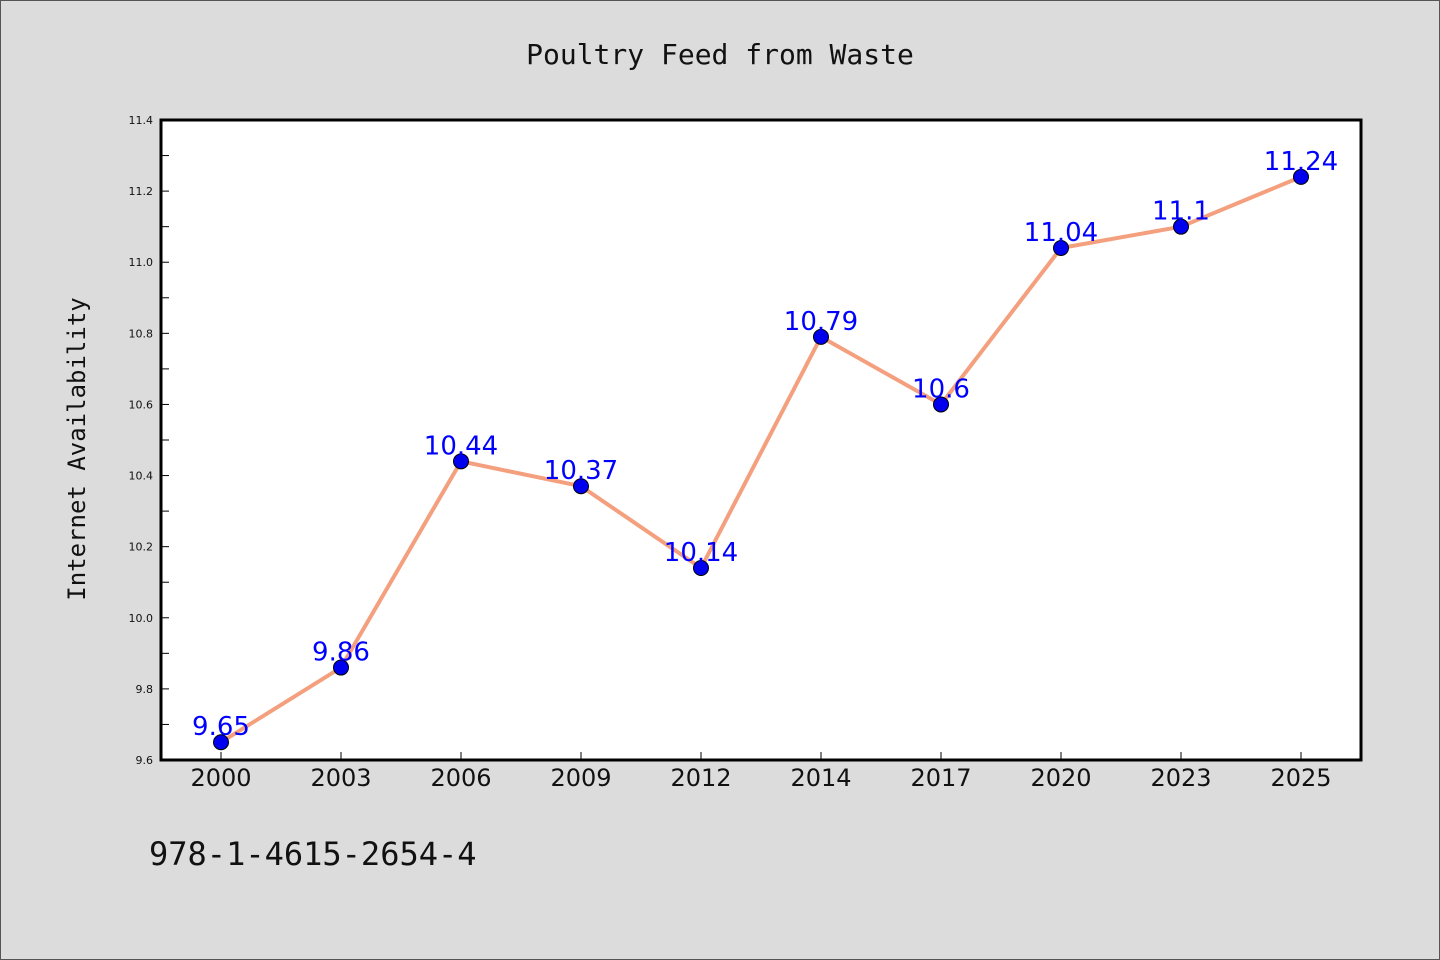 This screenshot has height=960, width=1440. What do you see at coordinates (340, 778) in the screenshot?
I see `x-tick-label: 2003` at bounding box center [340, 778].